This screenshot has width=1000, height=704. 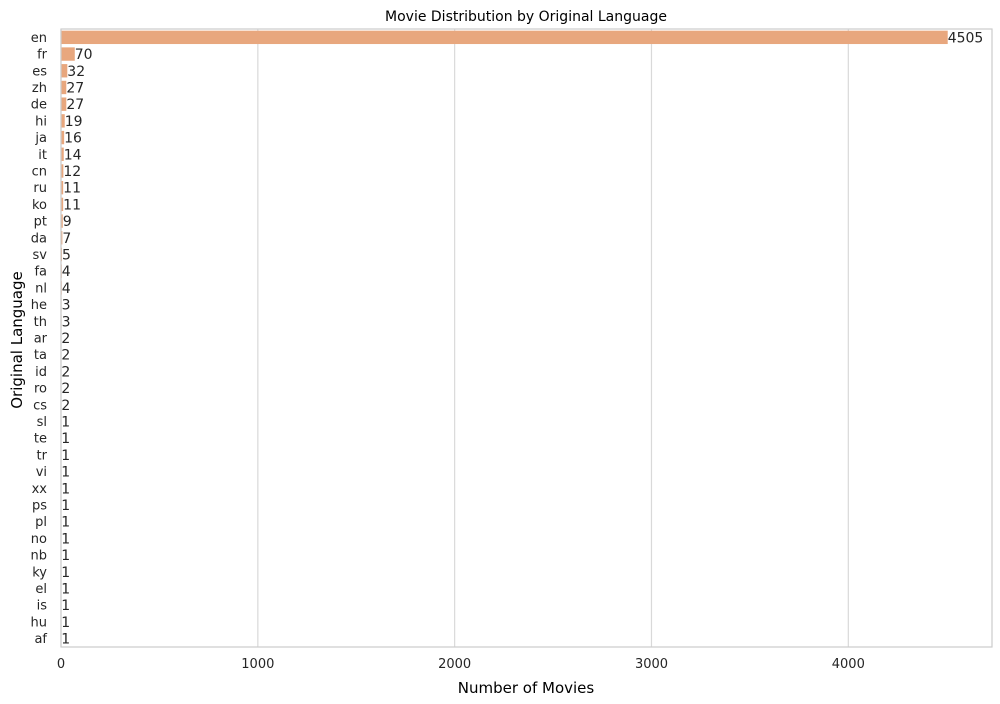 I want to click on bar-ja, so click(x=63, y=137).